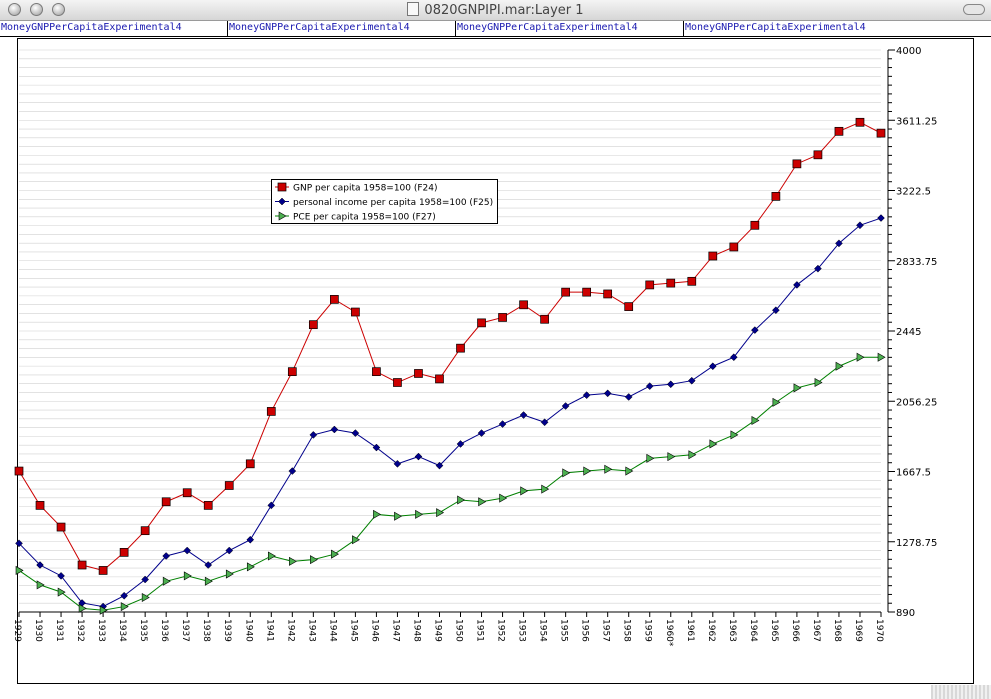  What do you see at coordinates (58, 9) in the screenshot?
I see `zoom-window-button` at bounding box center [58, 9].